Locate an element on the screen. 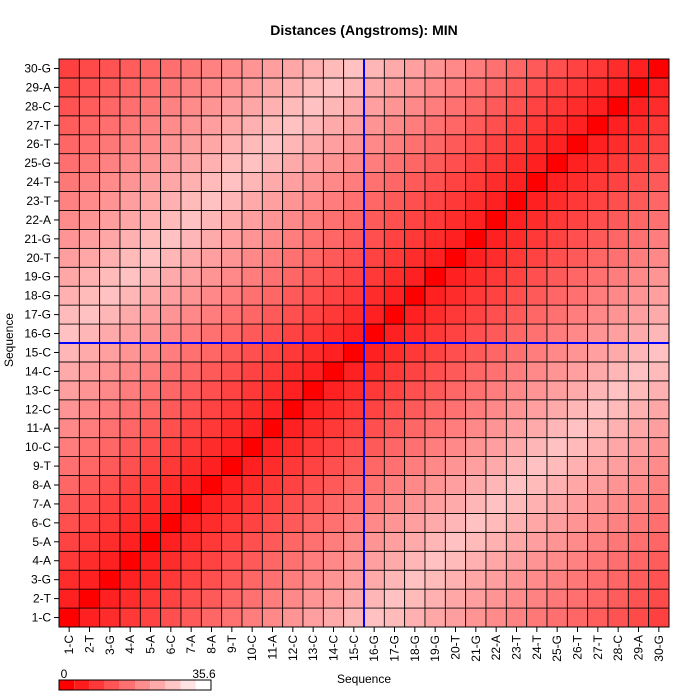  x-tick-label: 24-T is located at coordinates (537, 646).